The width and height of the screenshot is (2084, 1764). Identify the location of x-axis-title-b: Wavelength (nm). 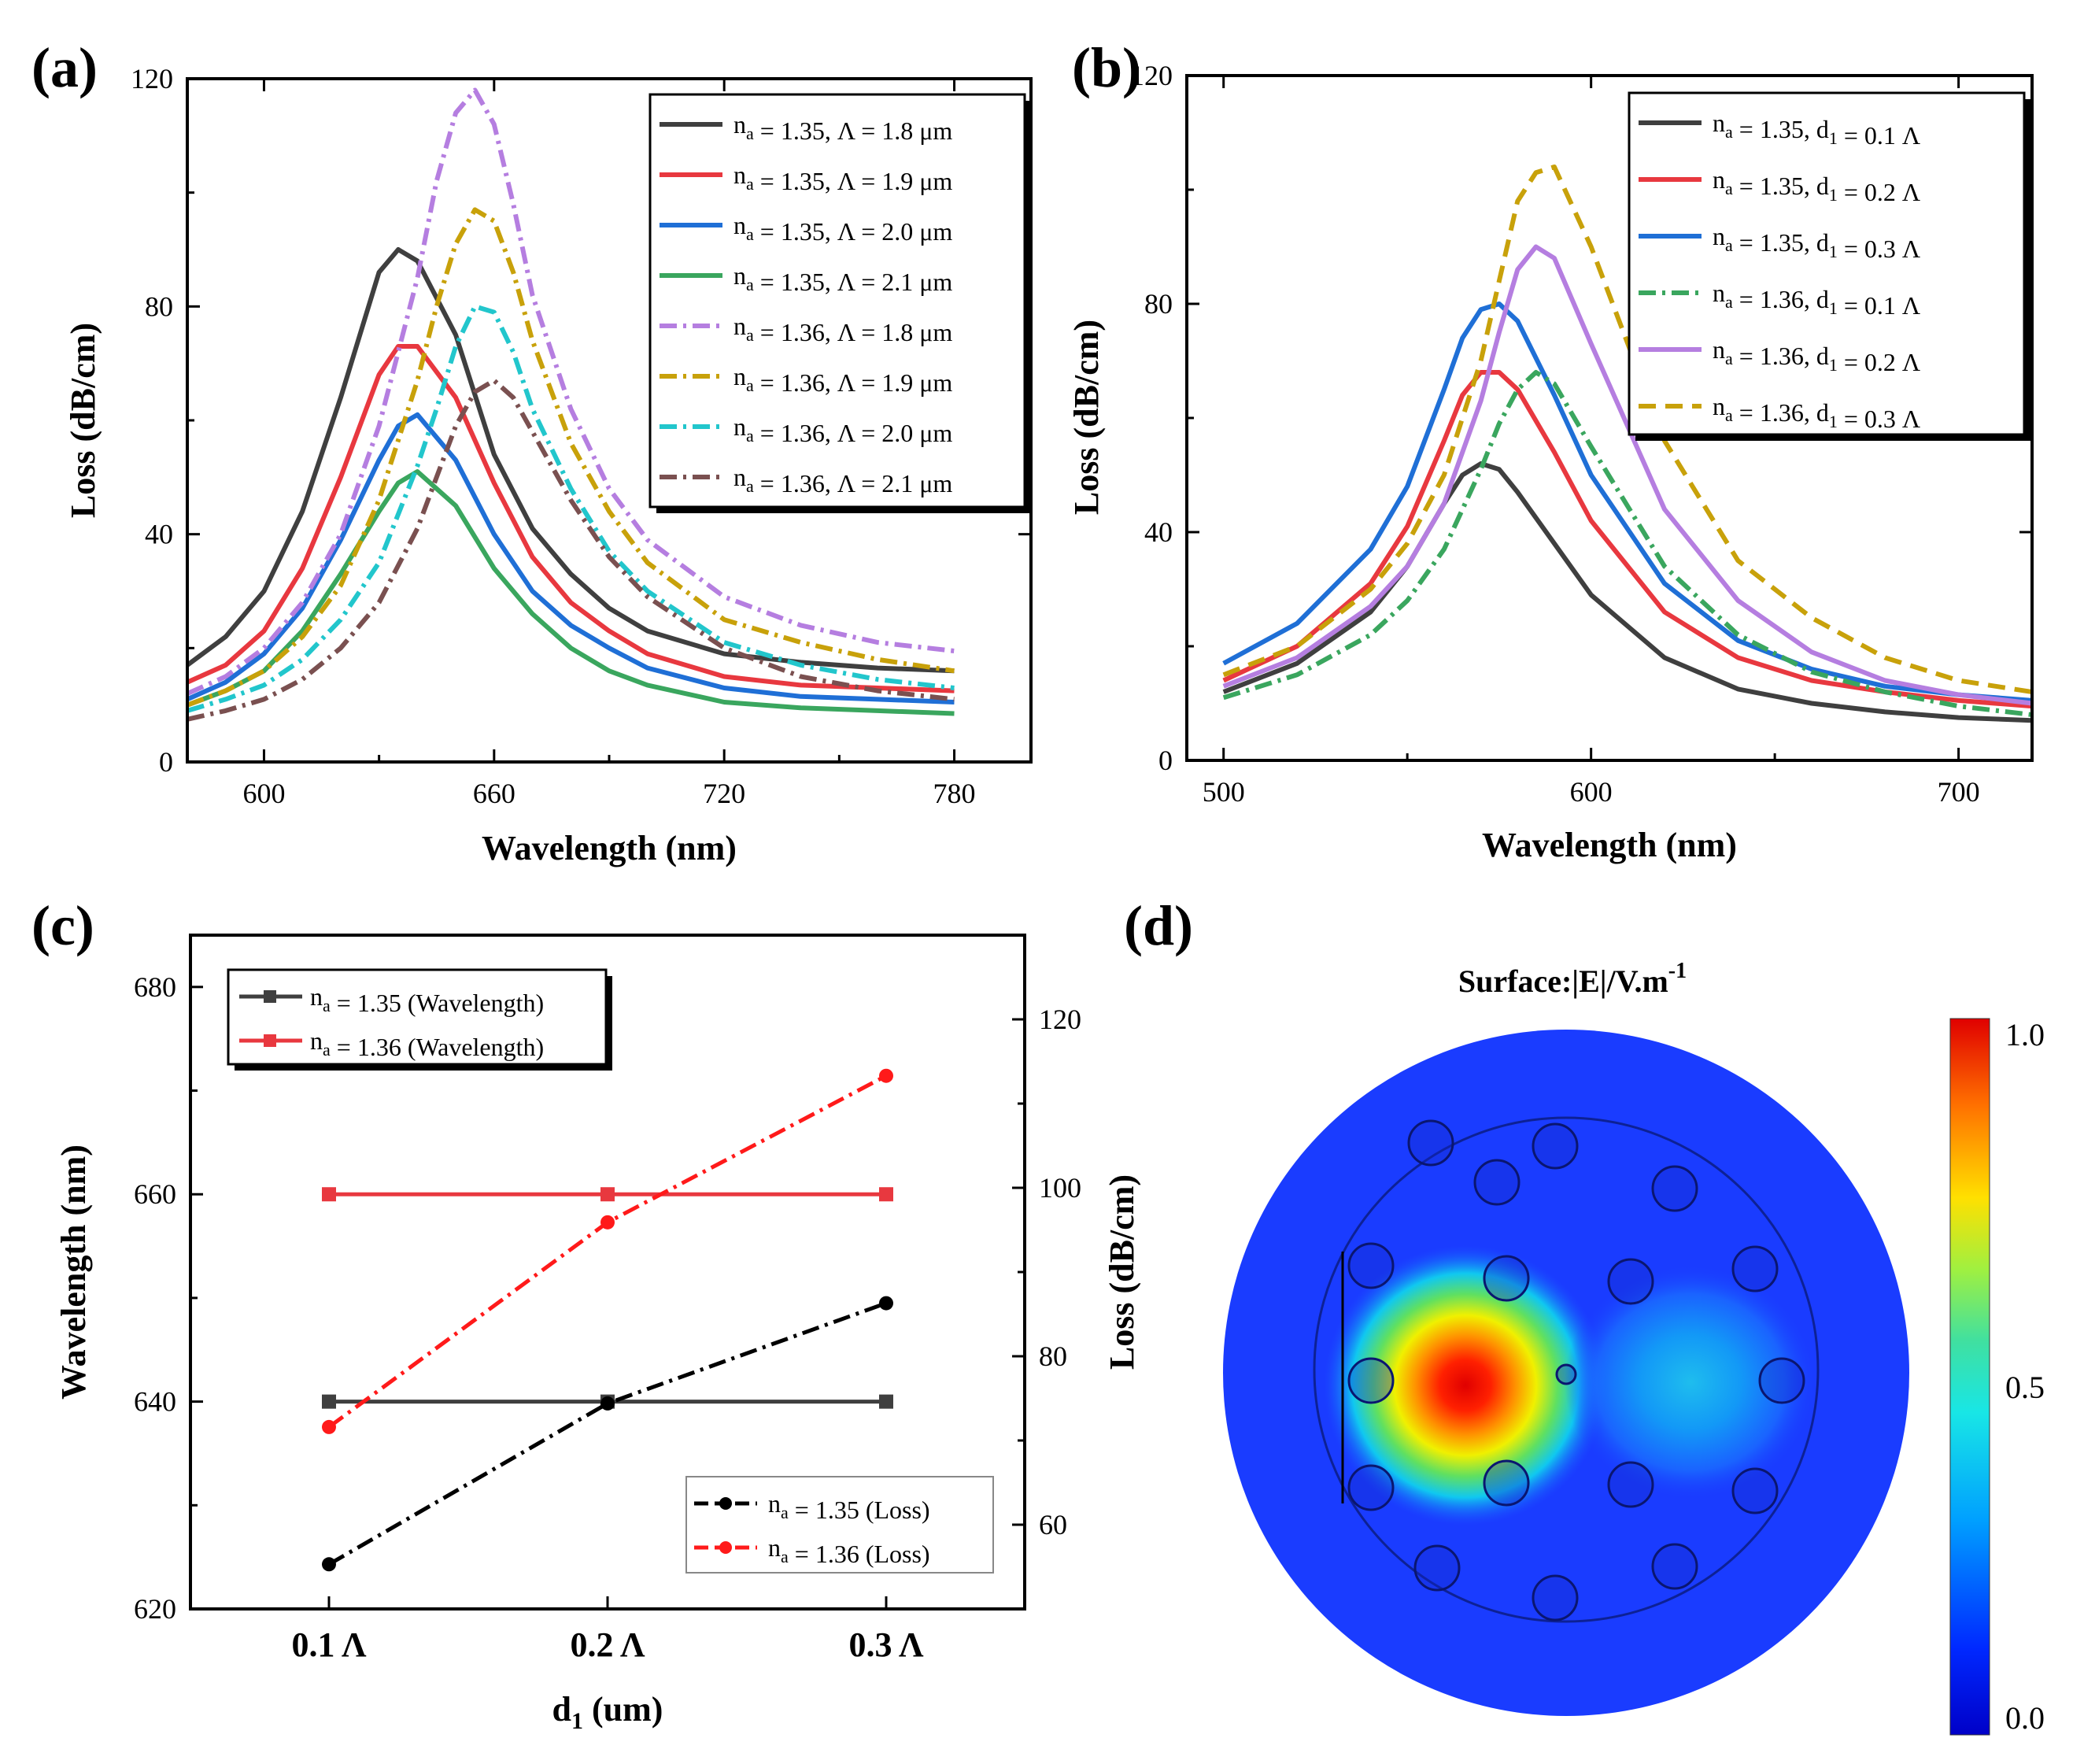
(1609, 845).